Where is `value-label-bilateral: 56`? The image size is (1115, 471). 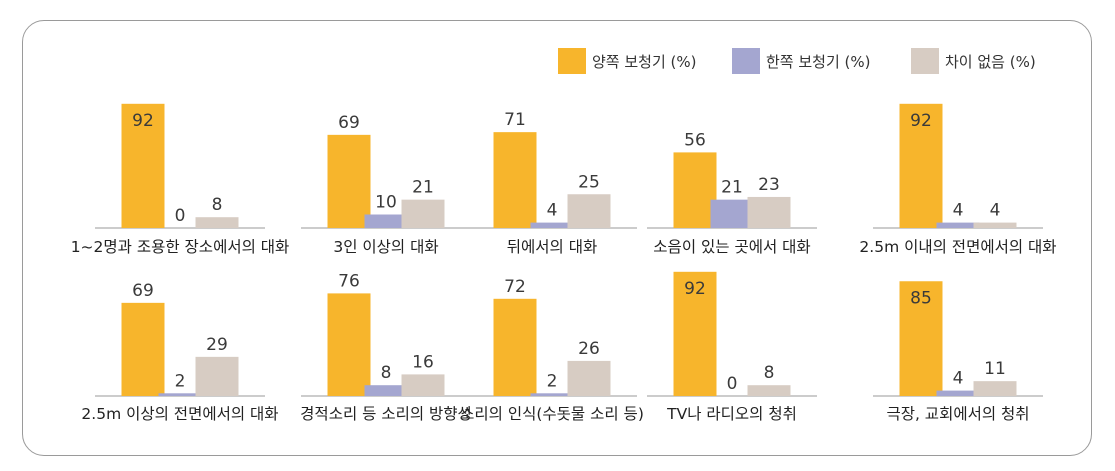 value-label-bilateral: 56 is located at coordinates (695, 140).